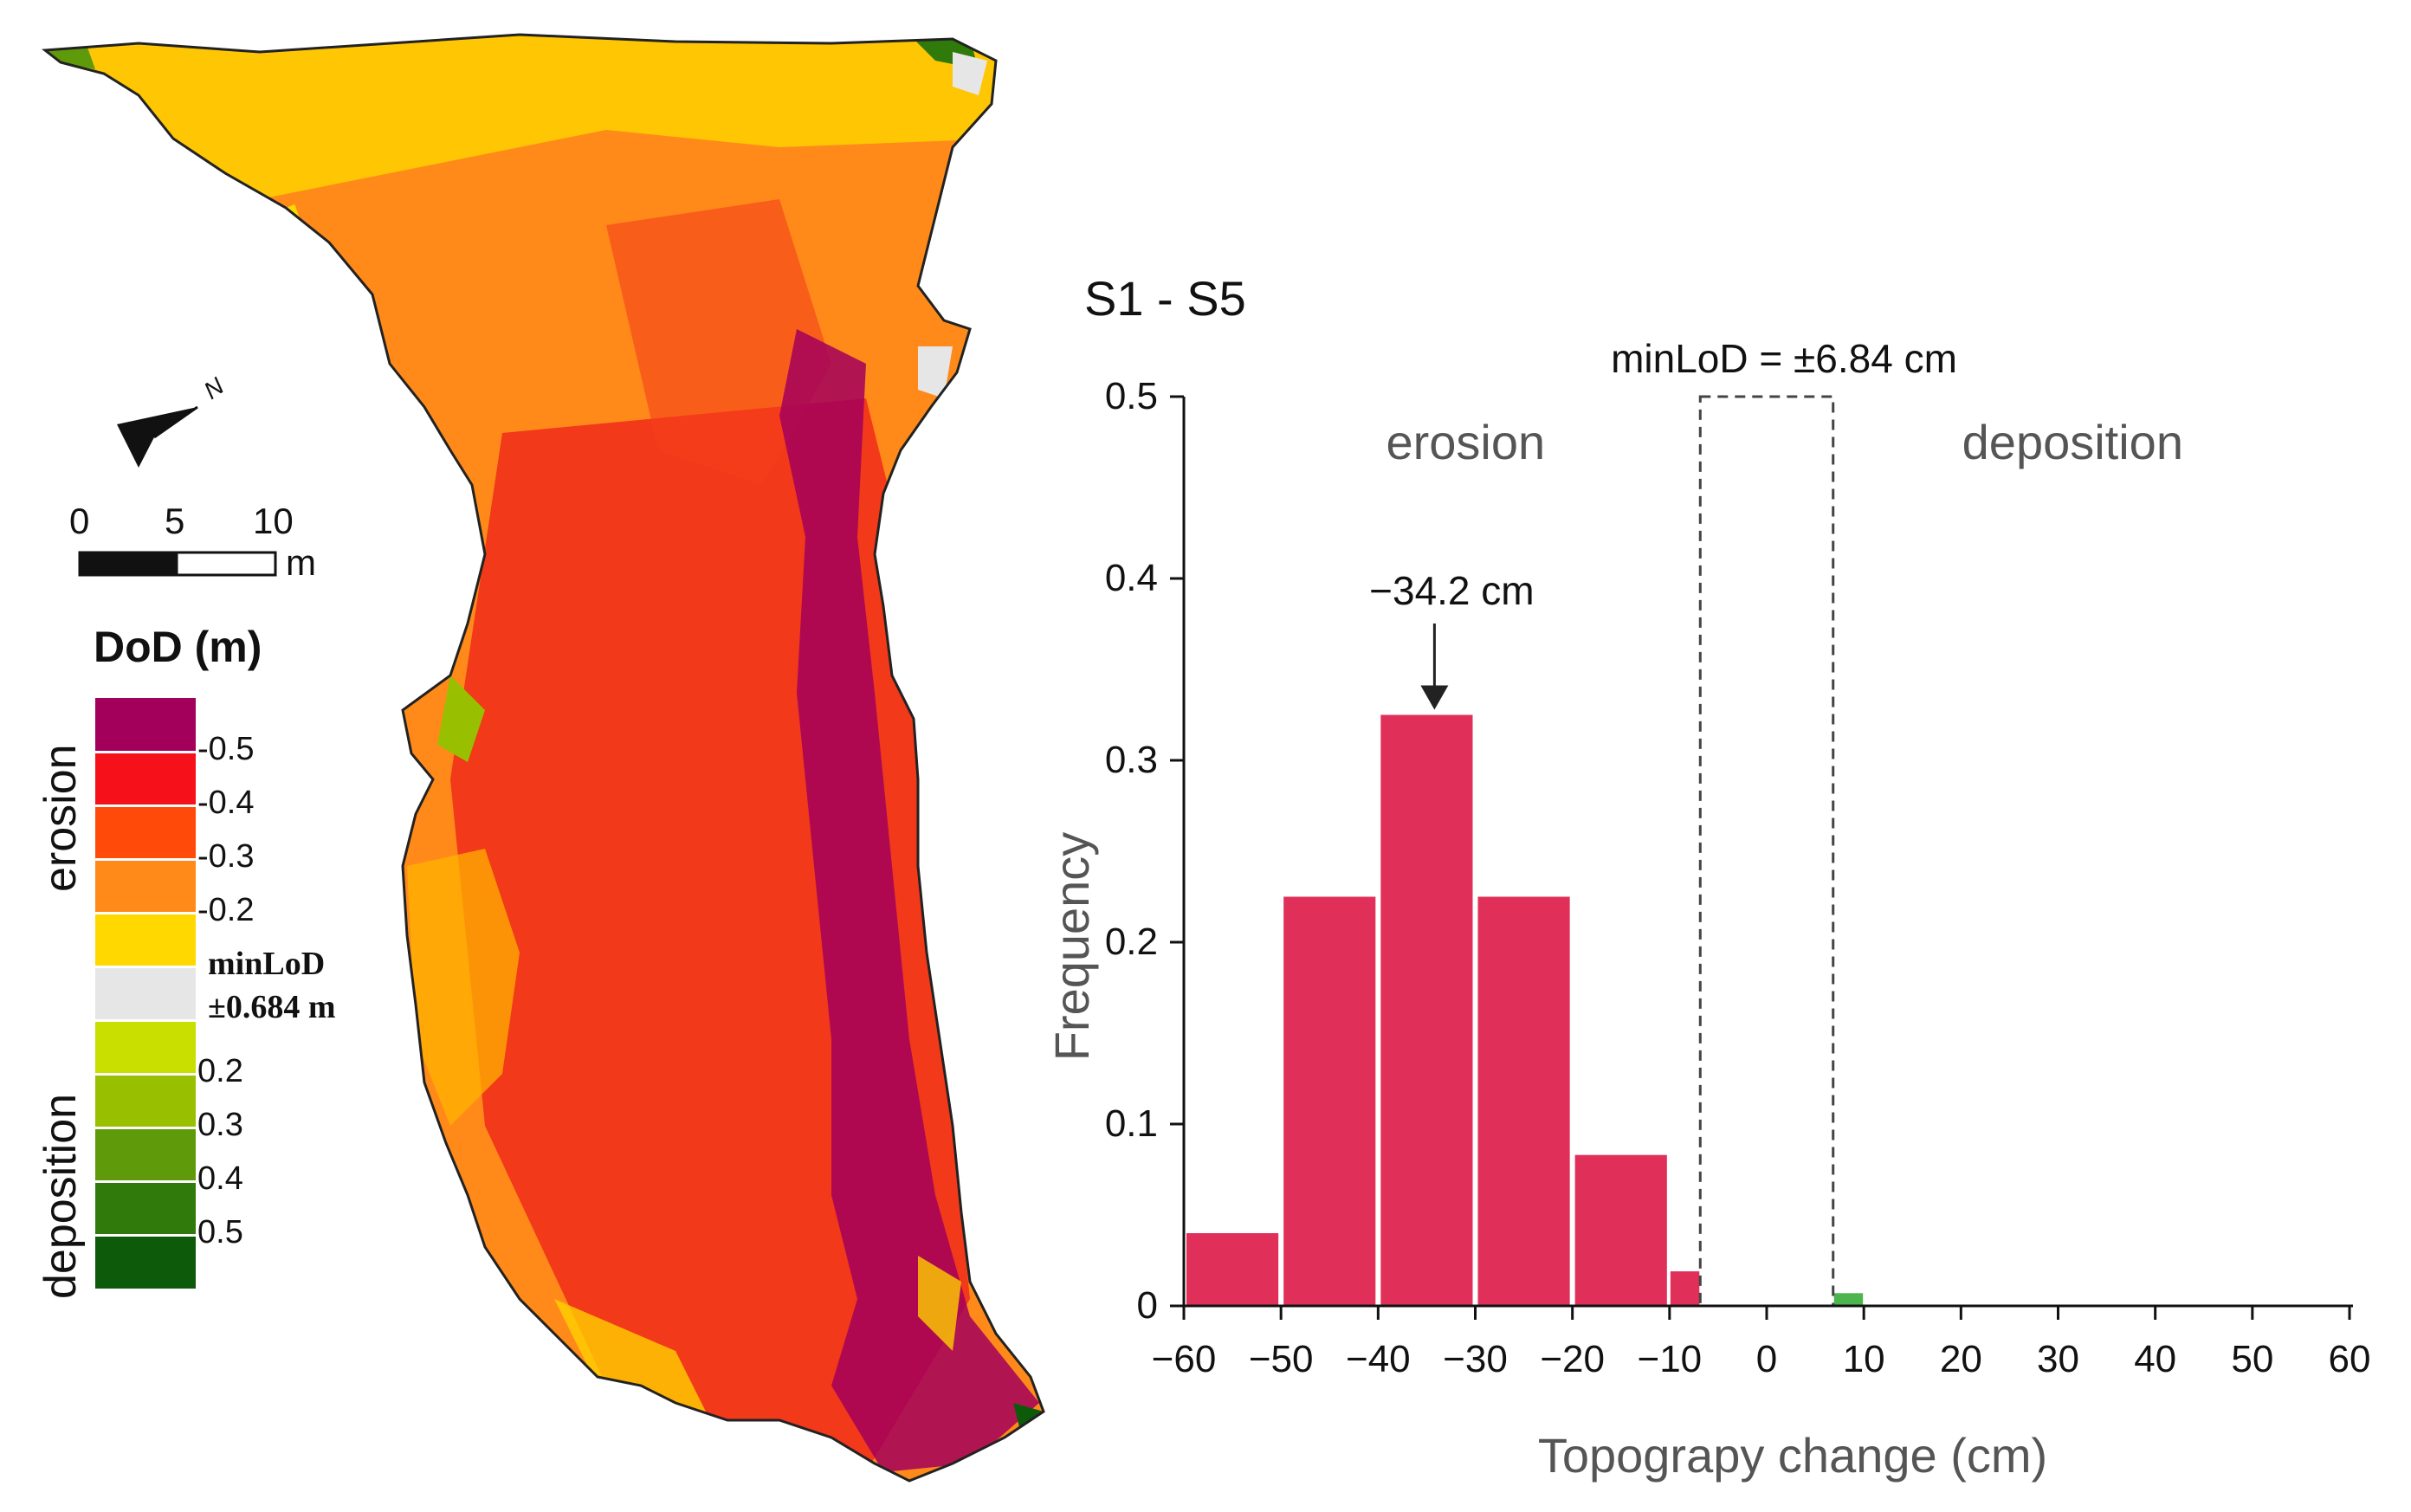 The image size is (2411, 1512). I want to click on x-tick-label: −10, so click(1670, 1359).